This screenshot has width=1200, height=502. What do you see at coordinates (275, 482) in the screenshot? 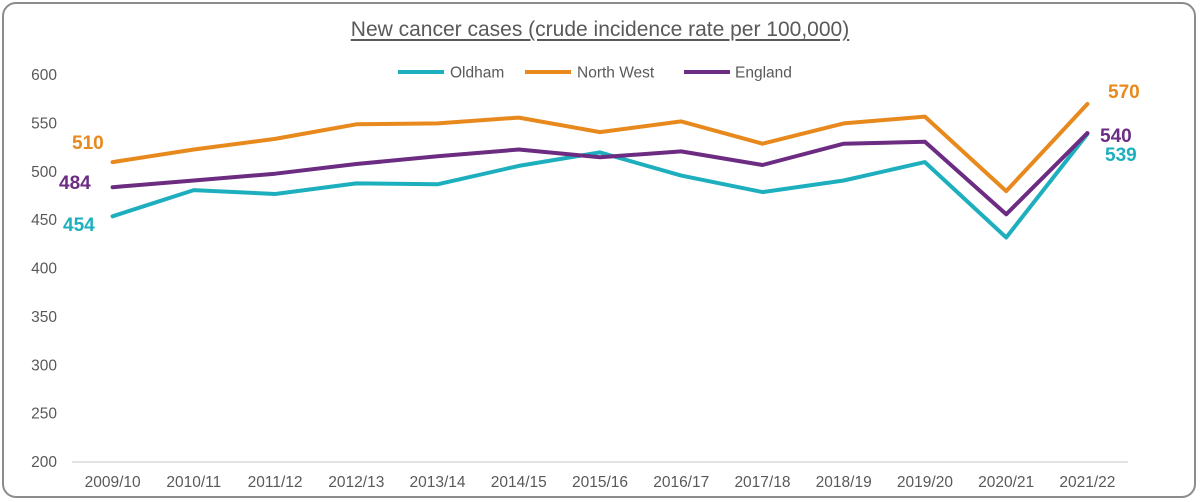
I see `x-tick-label: 2011/12` at bounding box center [275, 482].